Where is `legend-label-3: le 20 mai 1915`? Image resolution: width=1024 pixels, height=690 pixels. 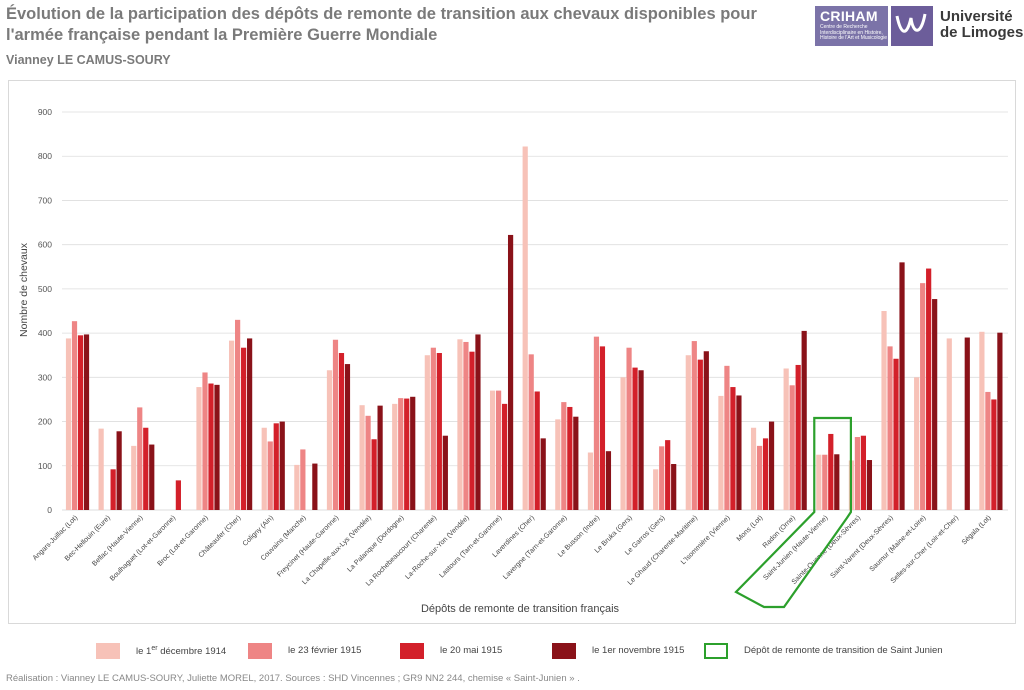
legend-label-3: le 20 mai 1915 is located at coordinates (471, 650).